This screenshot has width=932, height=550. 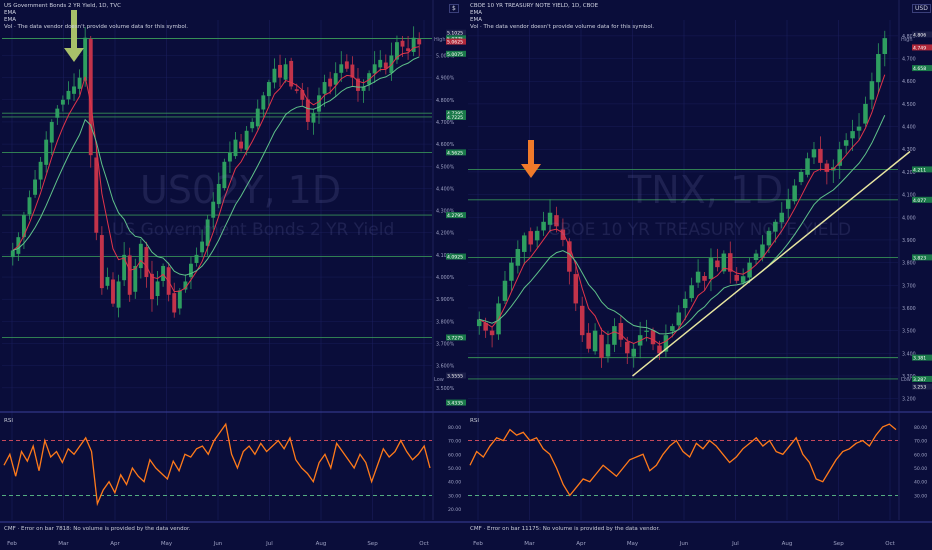 I want to click on left-x-tick: Feb, so click(x=12, y=544).